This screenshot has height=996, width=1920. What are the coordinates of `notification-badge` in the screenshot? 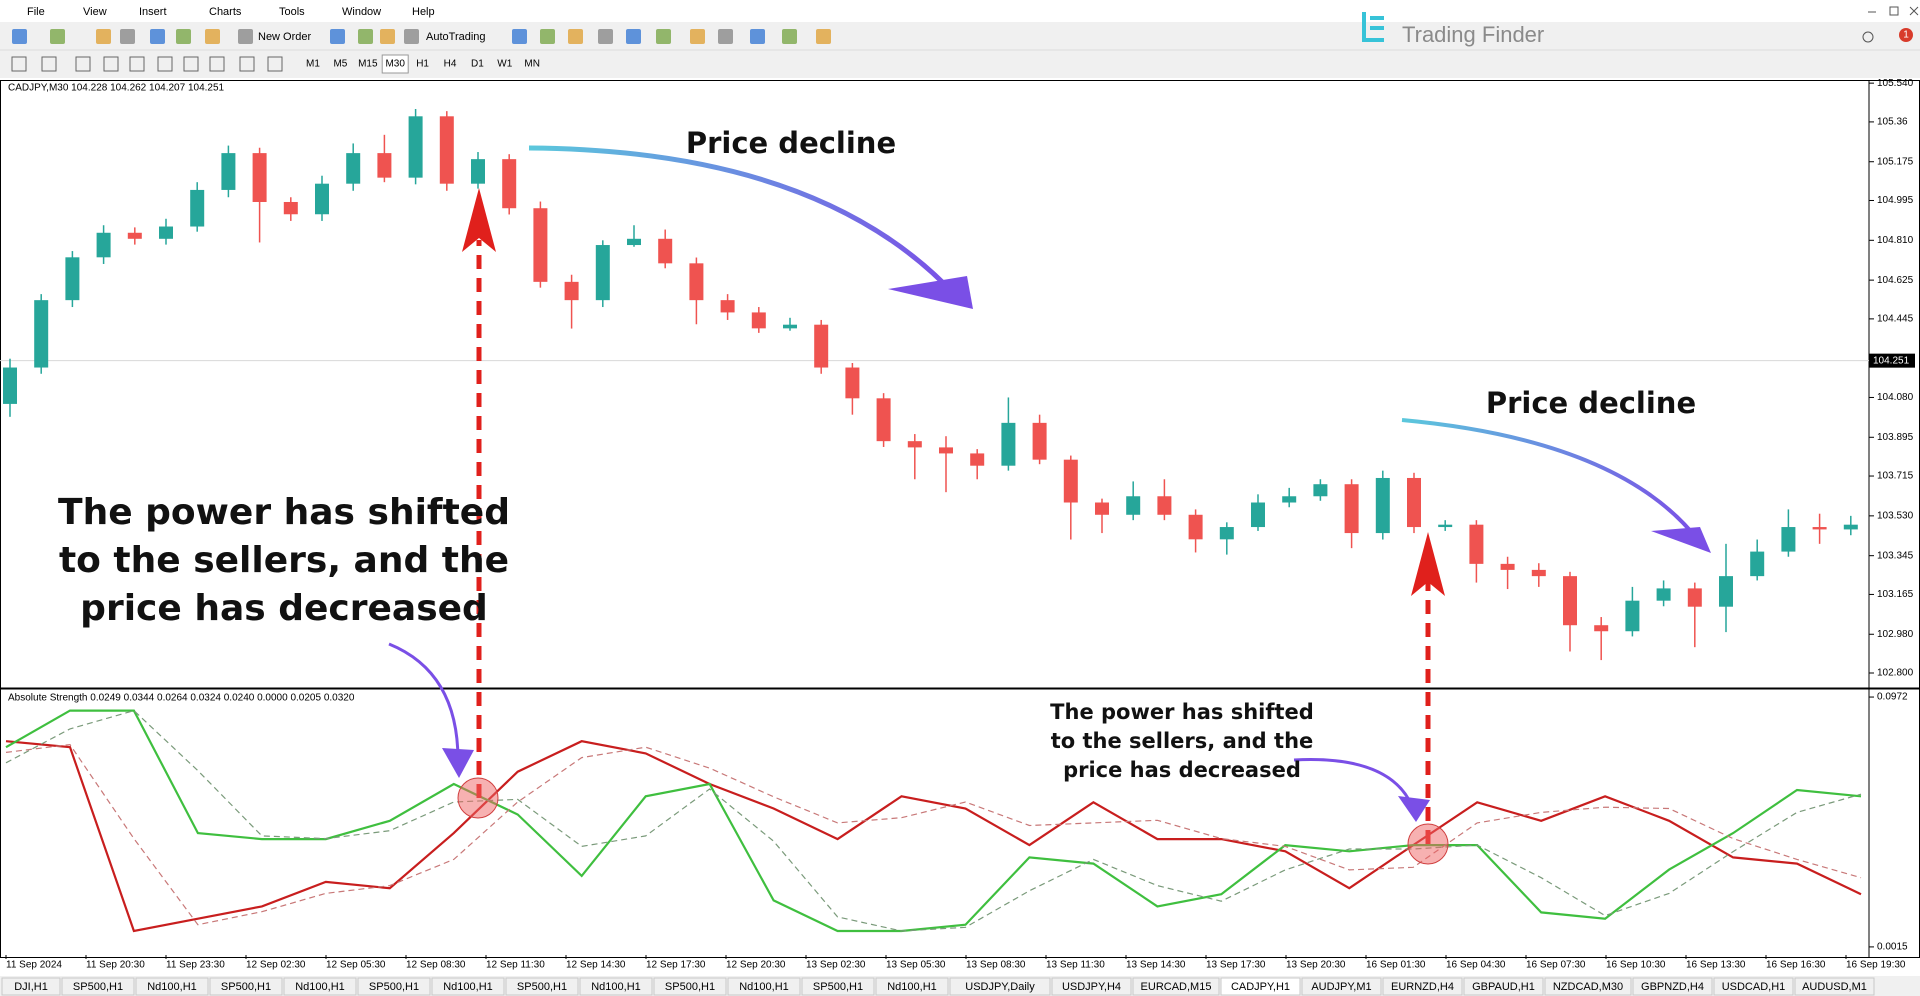 It's located at (1906, 35).